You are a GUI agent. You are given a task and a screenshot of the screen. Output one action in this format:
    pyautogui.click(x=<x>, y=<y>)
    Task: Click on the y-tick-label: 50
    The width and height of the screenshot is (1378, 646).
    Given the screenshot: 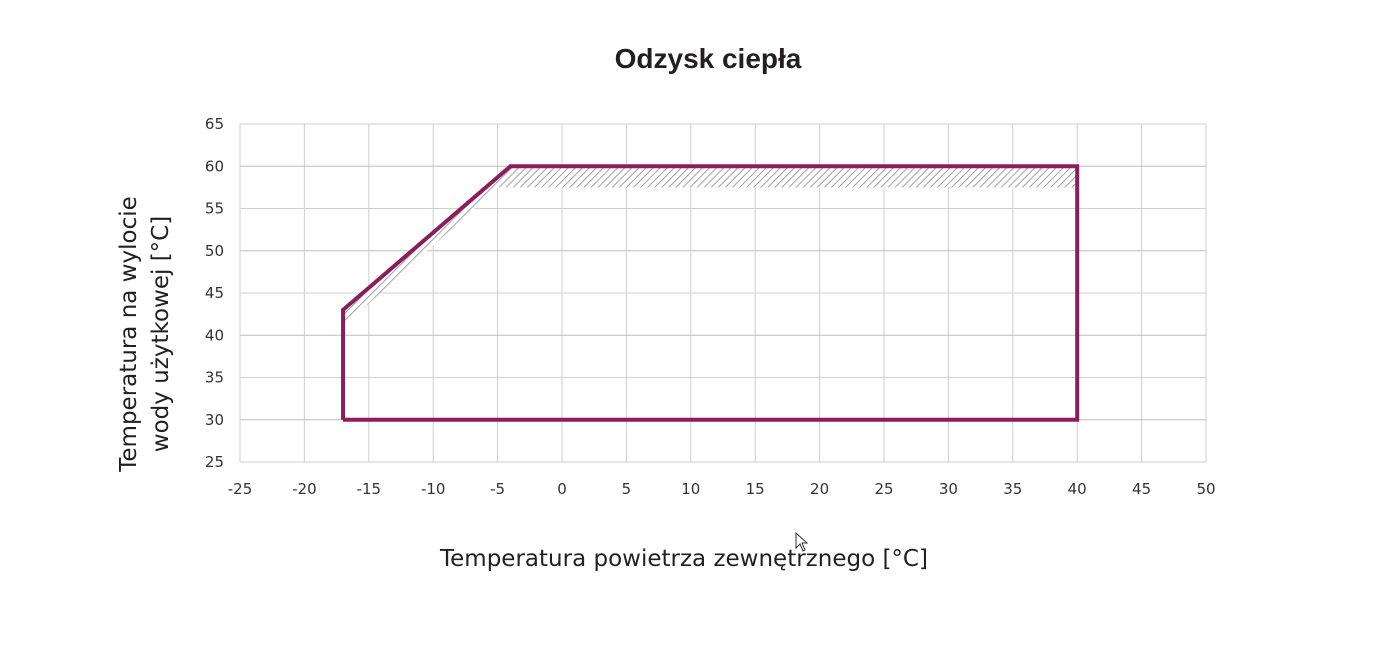 What is the action you would take?
    pyautogui.click(x=214, y=251)
    